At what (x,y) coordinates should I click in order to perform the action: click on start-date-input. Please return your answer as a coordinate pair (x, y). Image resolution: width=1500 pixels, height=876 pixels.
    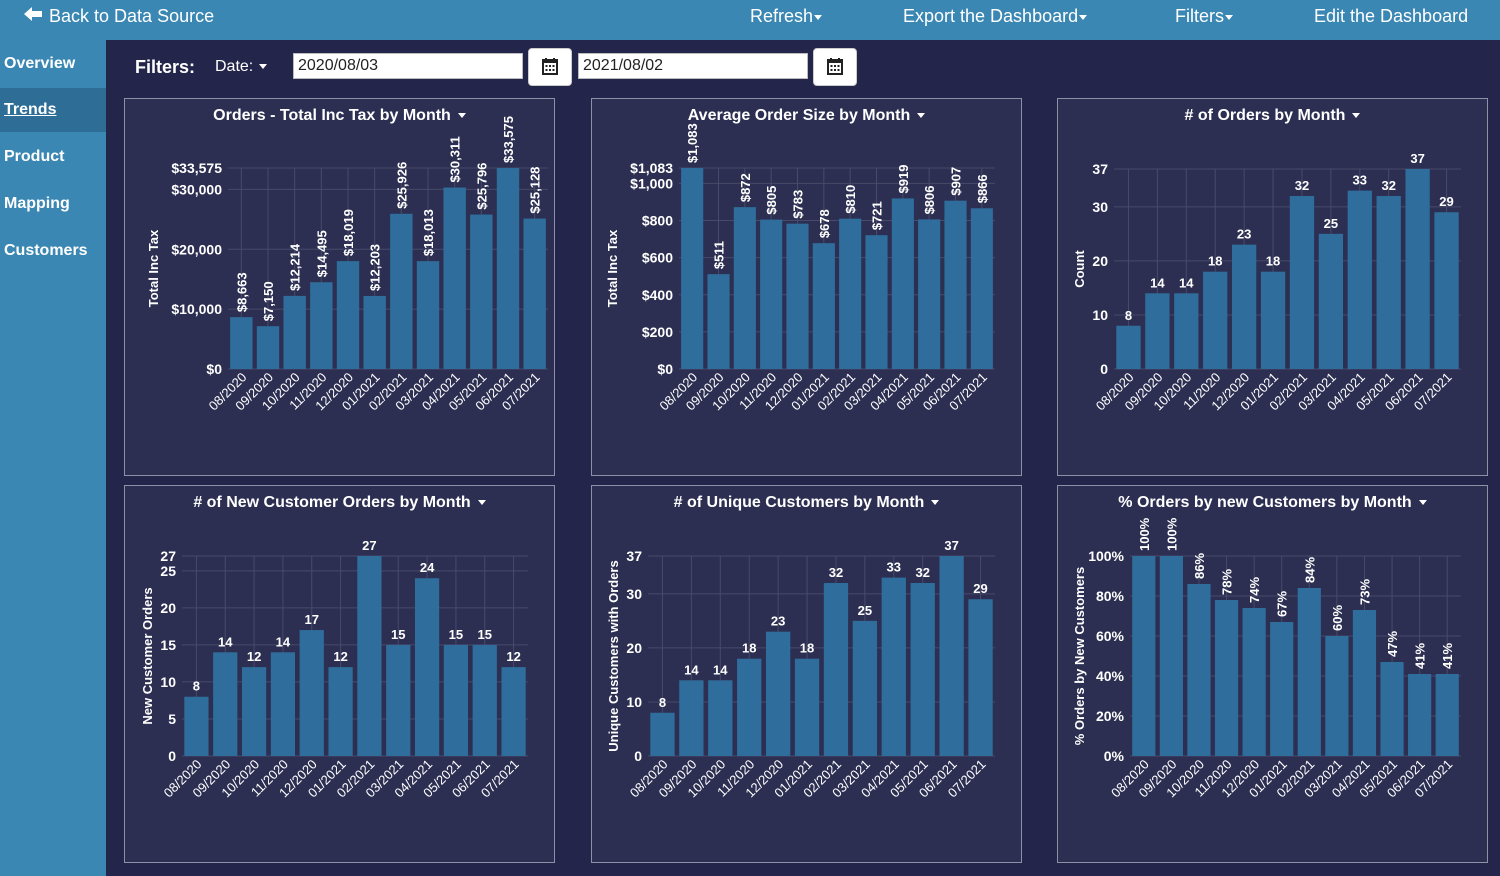
    Looking at the image, I should click on (408, 66).